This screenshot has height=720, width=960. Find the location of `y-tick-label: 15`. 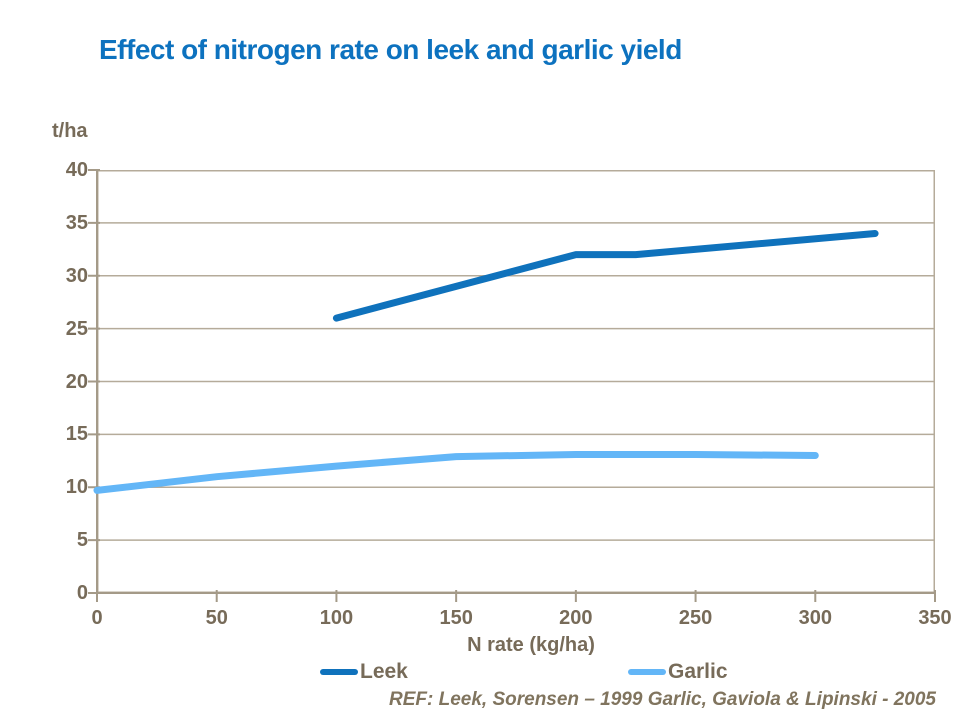

y-tick-label: 15 is located at coordinates (76, 434).